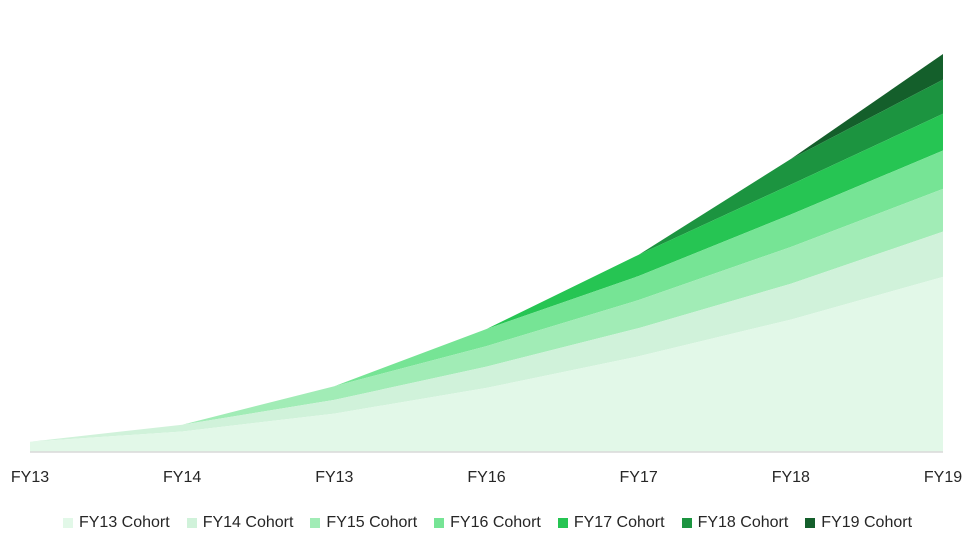 This screenshot has height=543, width=975. I want to click on legend-label: FY16 Cohort, so click(495, 522).